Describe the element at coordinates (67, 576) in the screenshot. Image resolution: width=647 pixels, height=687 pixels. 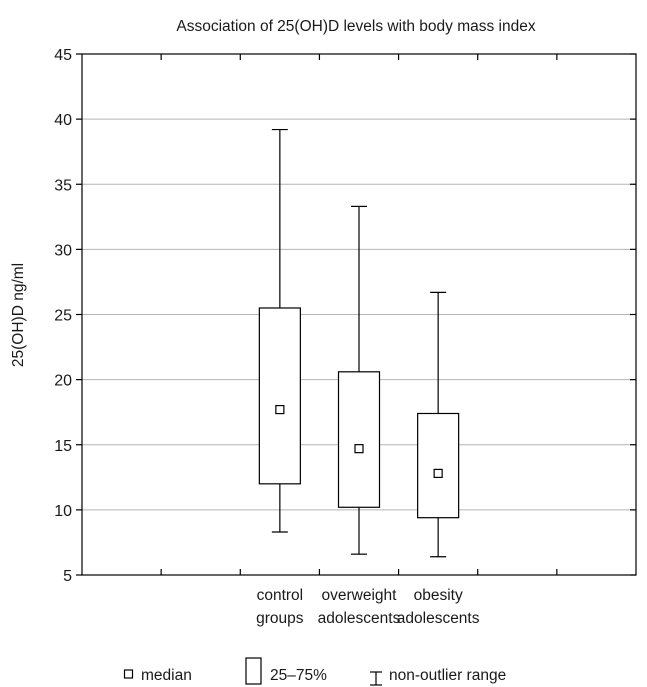
I see `y-tick-label-5: 5` at that location.